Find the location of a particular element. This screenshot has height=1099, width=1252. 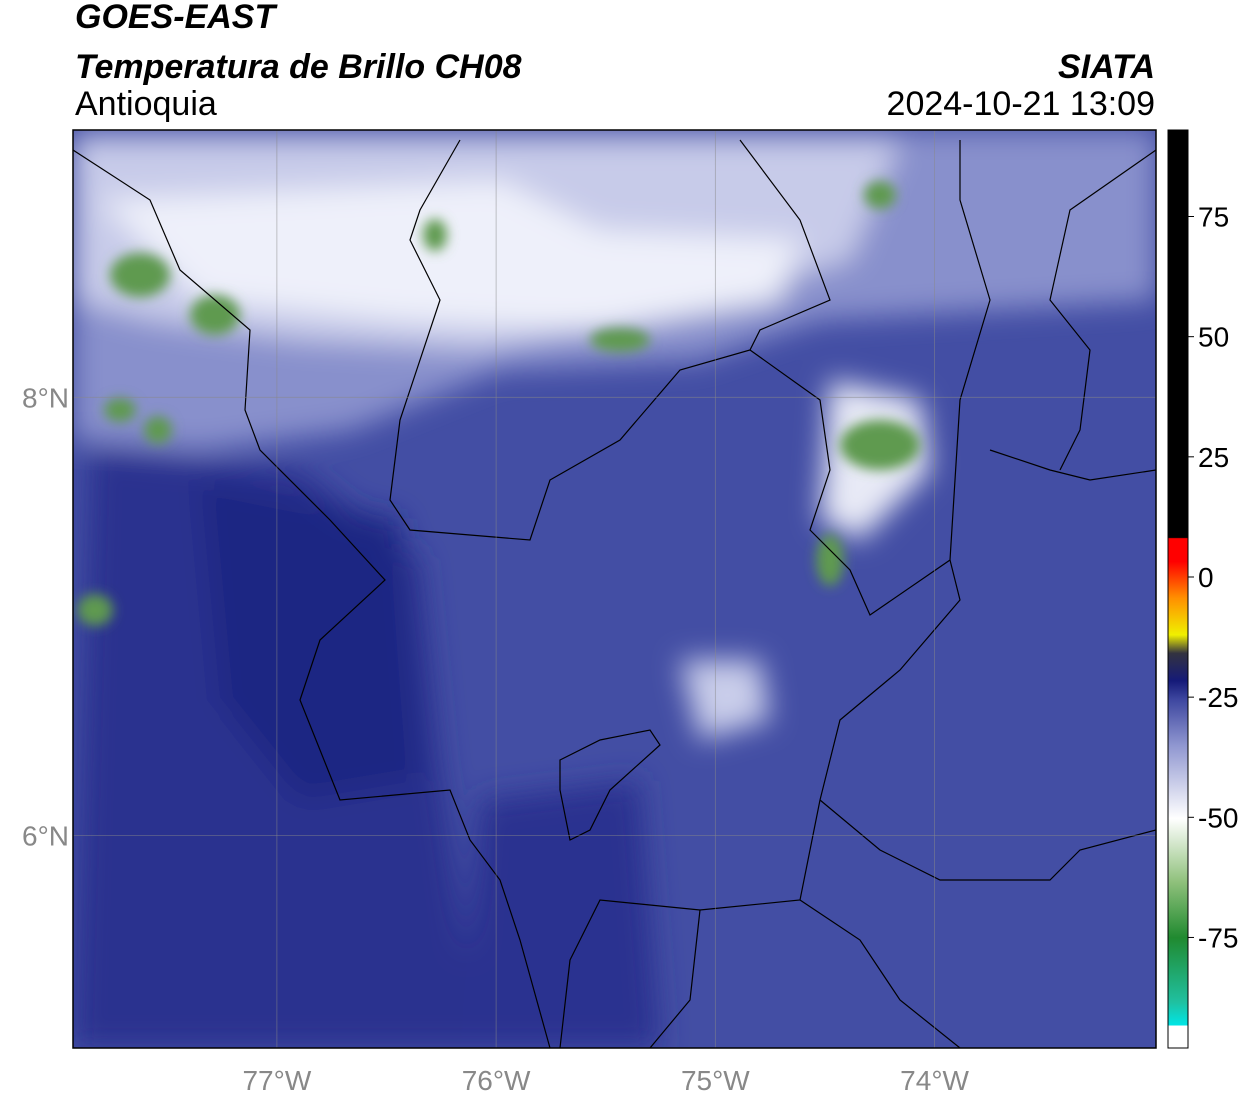

x-tick-label: 74°W is located at coordinates (934, 1080).